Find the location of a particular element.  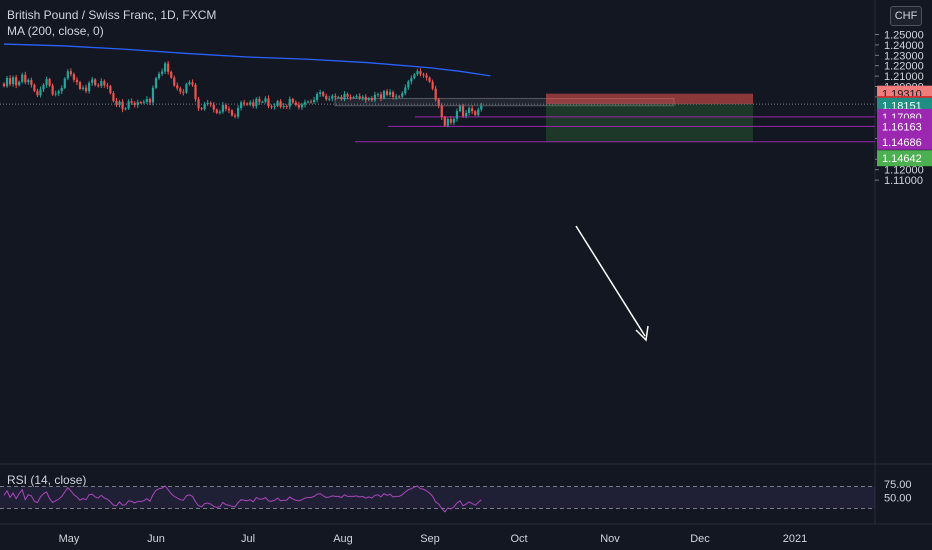

arrow-shaft is located at coordinates (610, 281).